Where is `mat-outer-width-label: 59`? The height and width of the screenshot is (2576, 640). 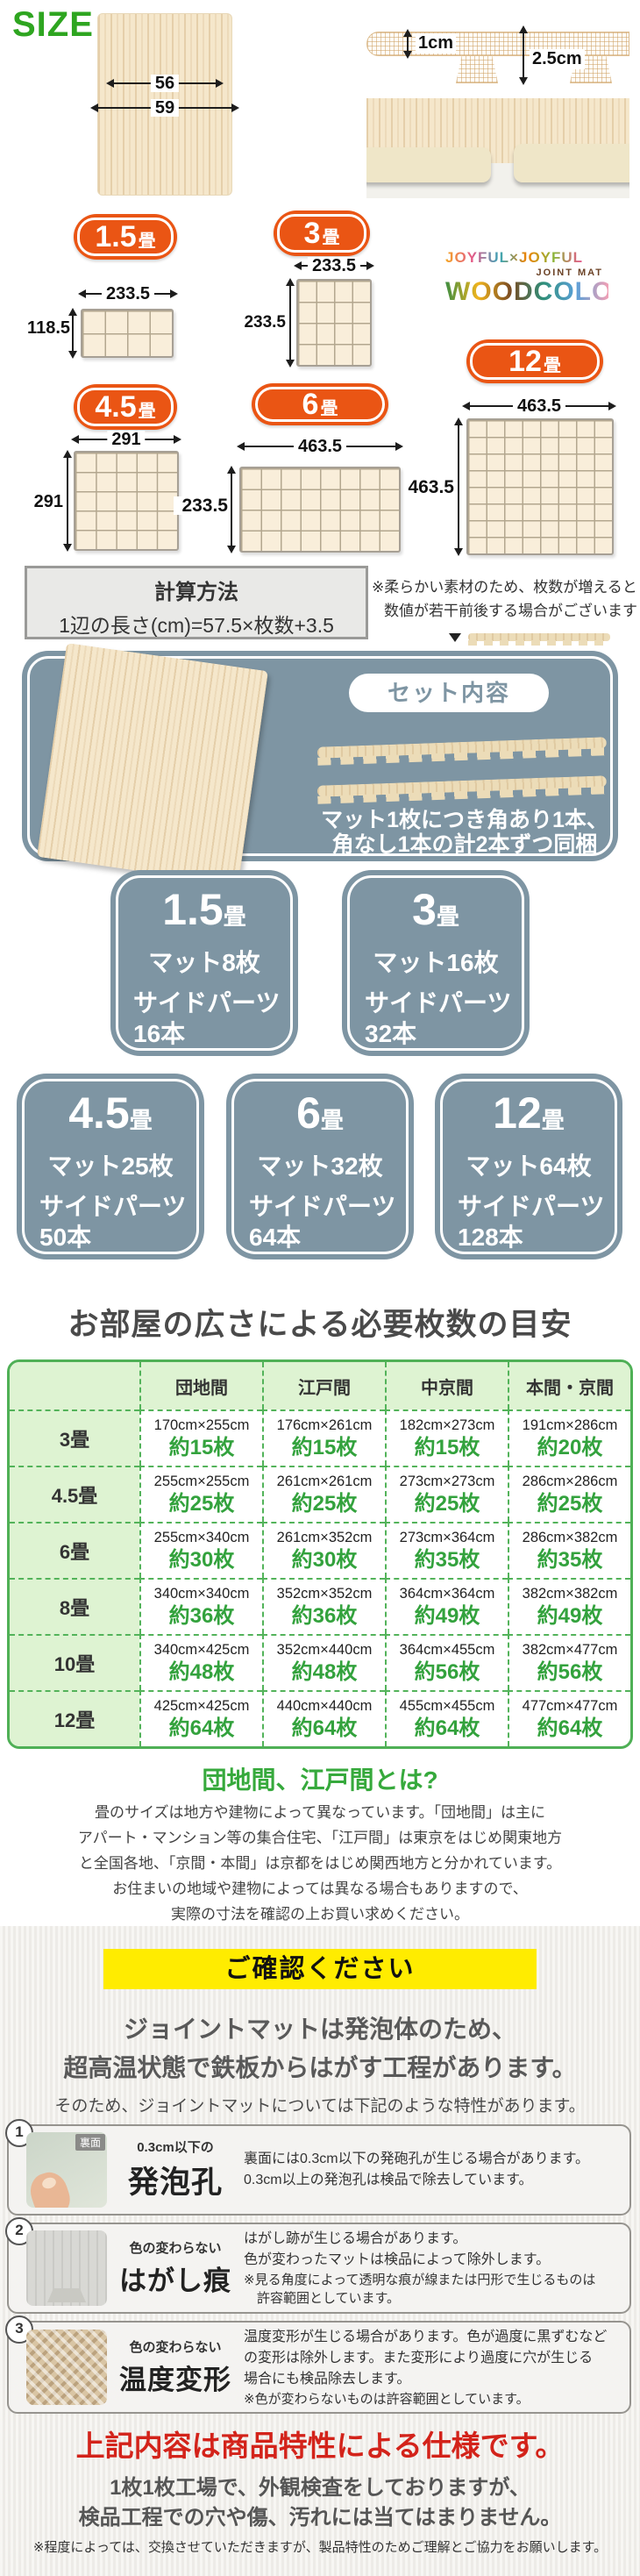
mat-outer-width-label: 59 is located at coordinates (165, 108).